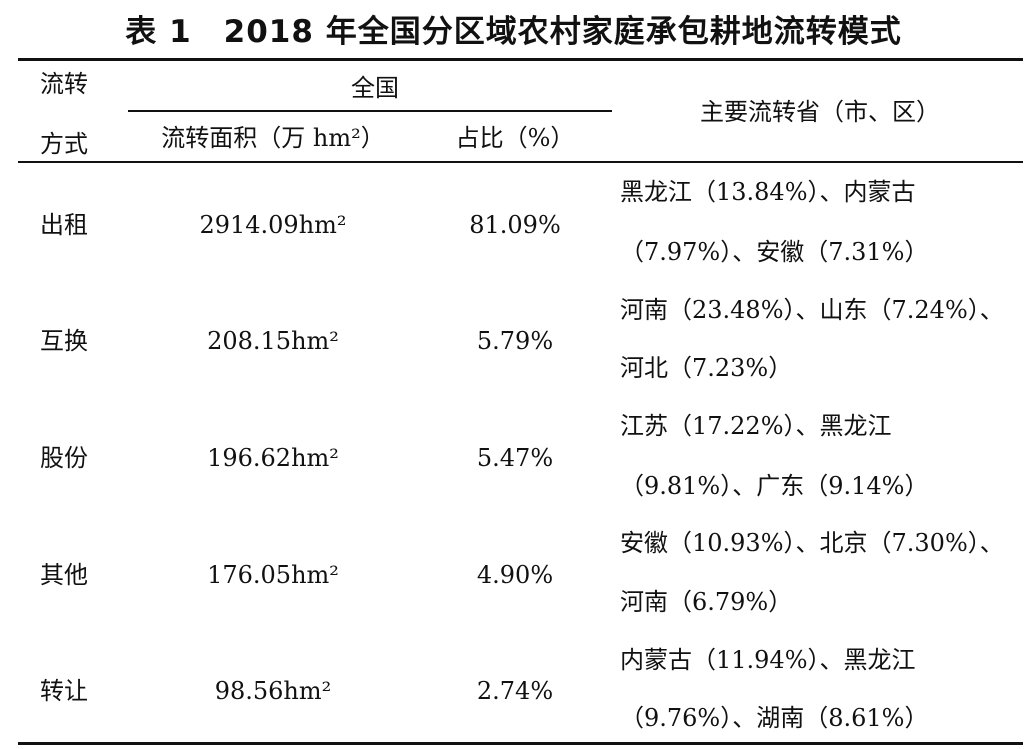 Image resolution: width=1027 pixels, height=749 pixels. Describe the element at coordinates (515, 225) in the screenshot. I see `row-share: 81.09%` at that location.